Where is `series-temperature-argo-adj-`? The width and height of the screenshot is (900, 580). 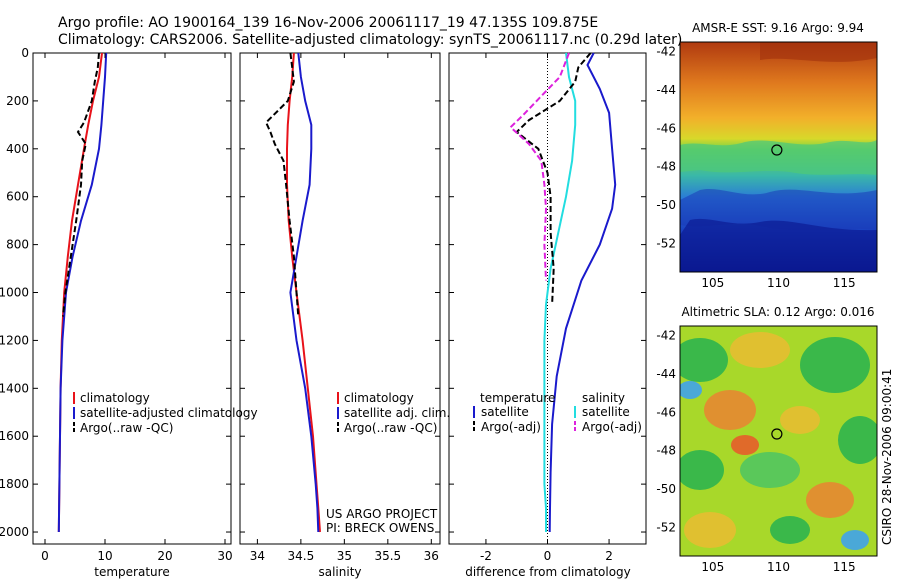 series-temperature-argo-adj- is located at coordinates (553, 178).